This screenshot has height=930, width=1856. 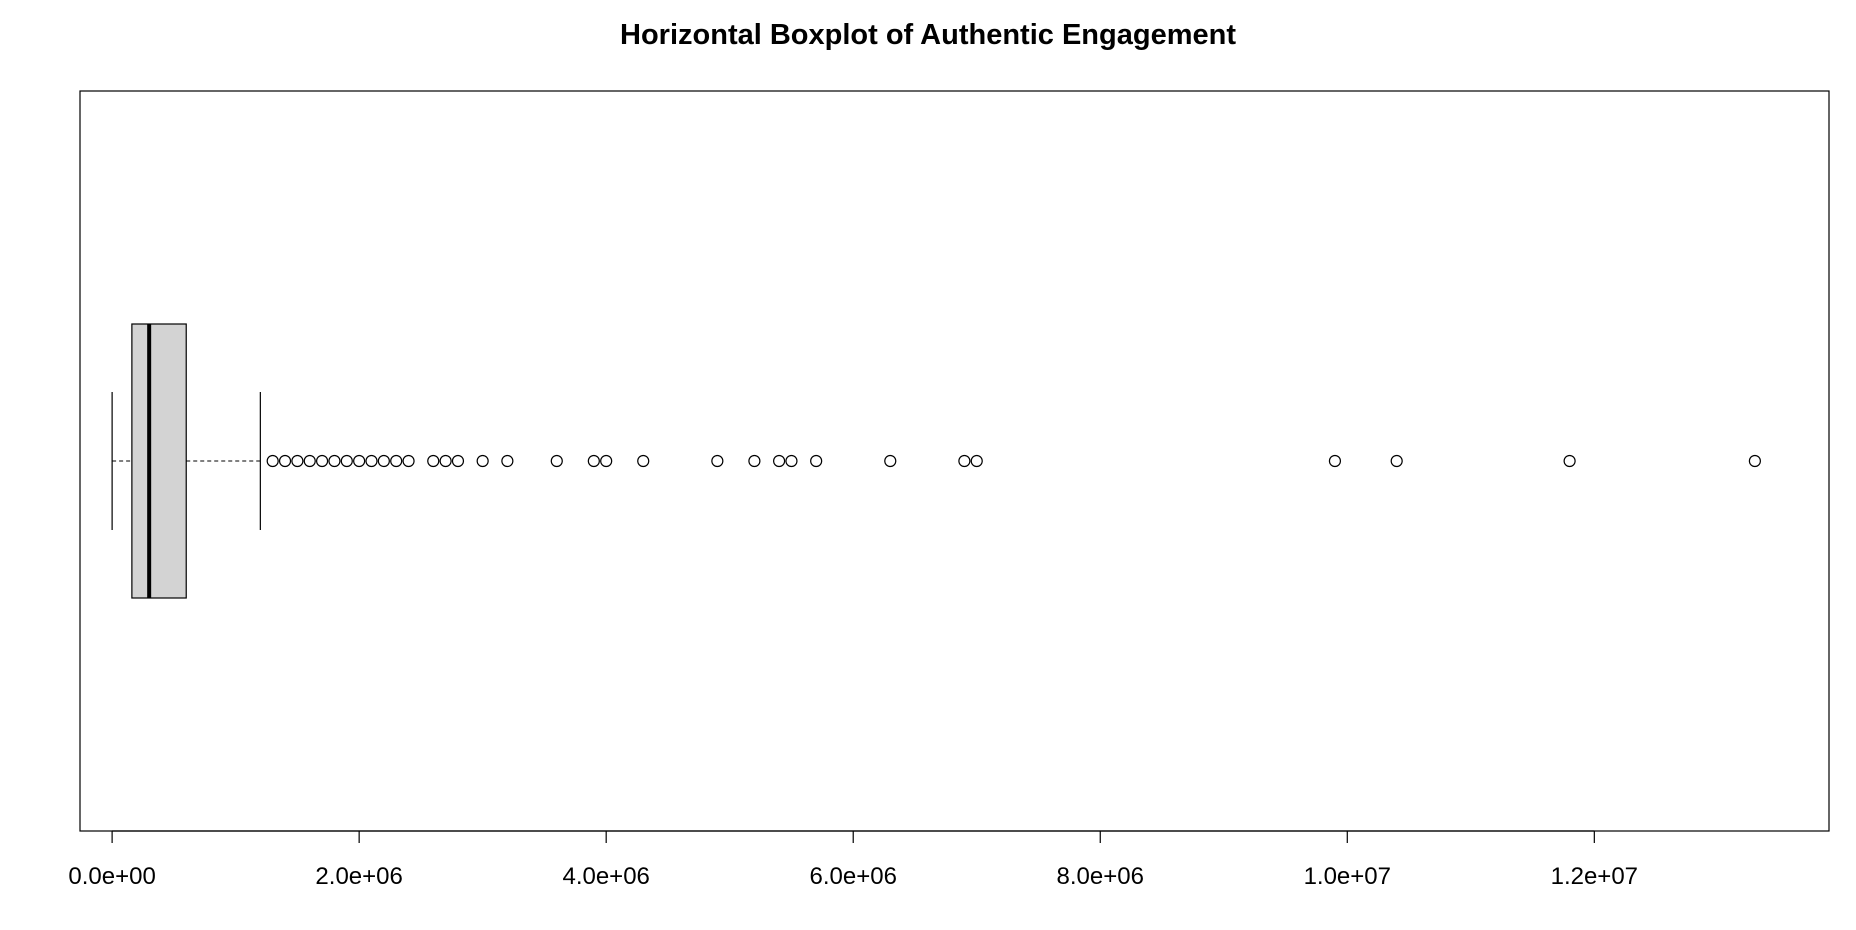 I want to click on iqr-box, so click(x=159, y=461).